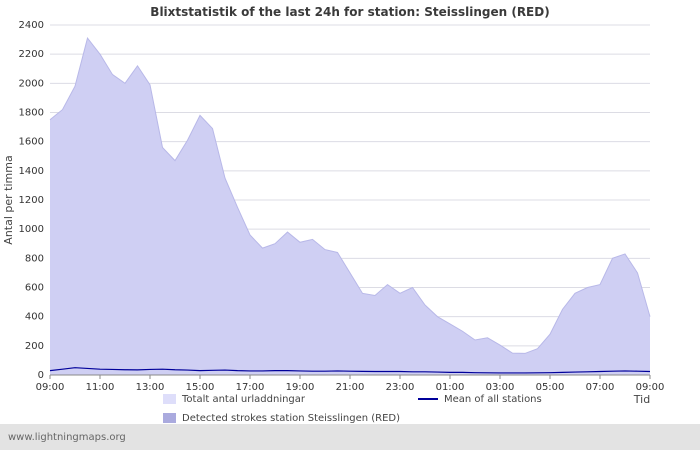  I want to click on x-tick-label: 15:00, so click(200, 387).